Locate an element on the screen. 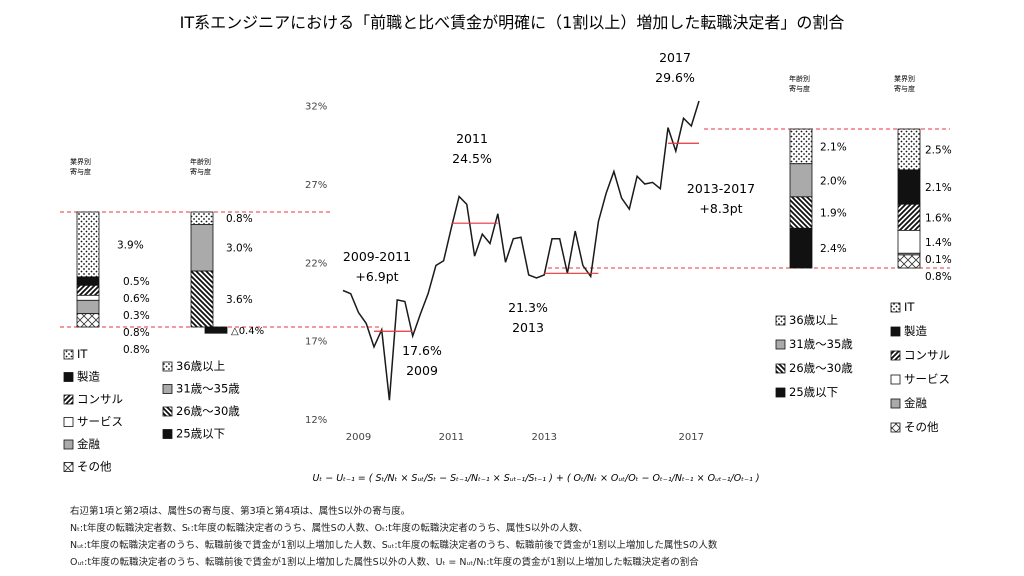  x-tick-label: 2017 is located at coordinates (691, 437).